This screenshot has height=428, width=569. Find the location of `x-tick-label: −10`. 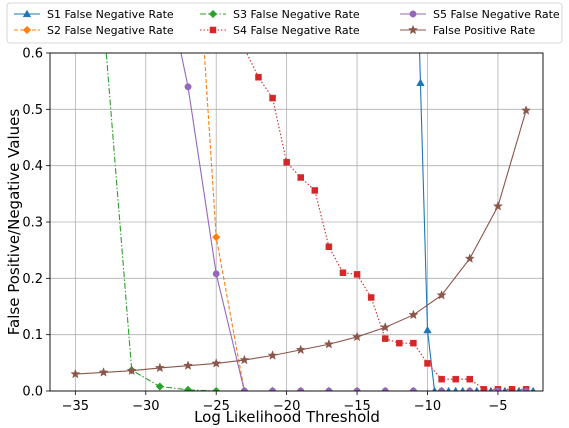

x-tick-label: −10 is located at coordinates (427, 406).